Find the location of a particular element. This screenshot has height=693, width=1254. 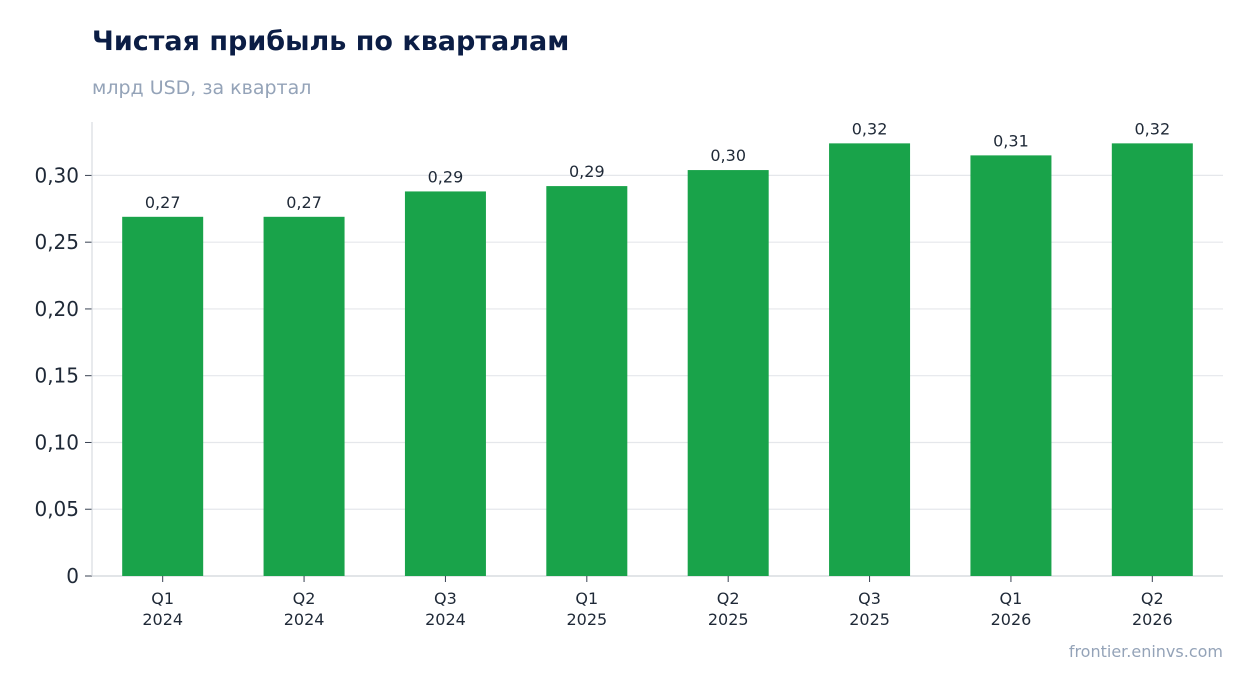

y-tick-label: 0,25 is located at coordinates (56, 242).